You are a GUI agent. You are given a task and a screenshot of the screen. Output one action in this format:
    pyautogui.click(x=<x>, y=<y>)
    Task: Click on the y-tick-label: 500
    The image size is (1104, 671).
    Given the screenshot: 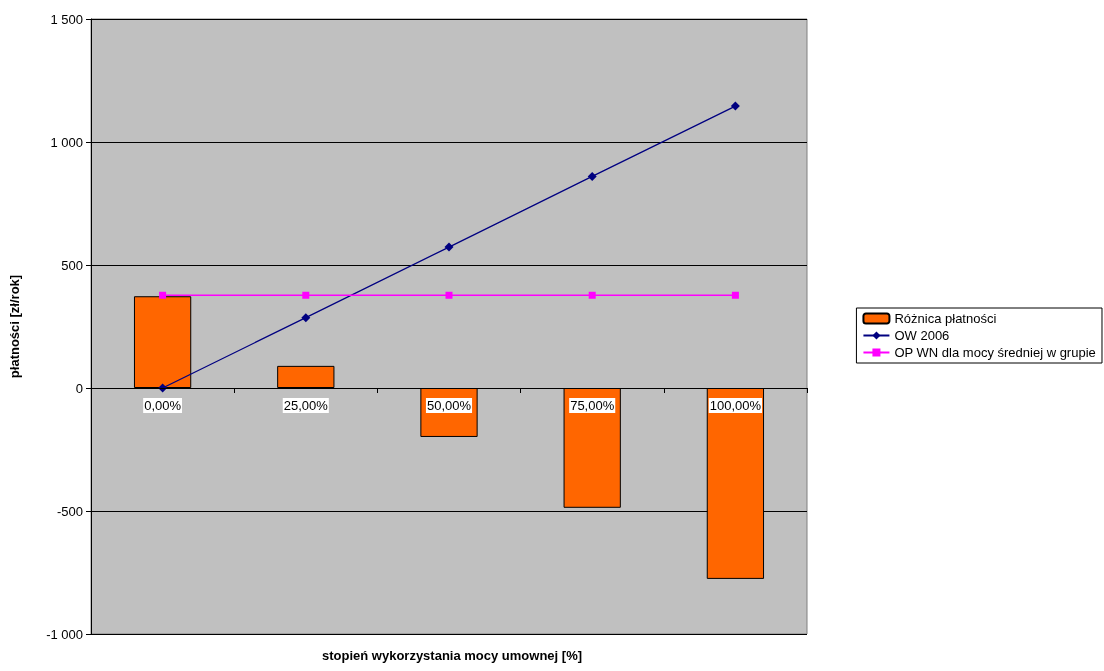 What is the action you would take?
    pyautogui.click(x=72, y=265)
    